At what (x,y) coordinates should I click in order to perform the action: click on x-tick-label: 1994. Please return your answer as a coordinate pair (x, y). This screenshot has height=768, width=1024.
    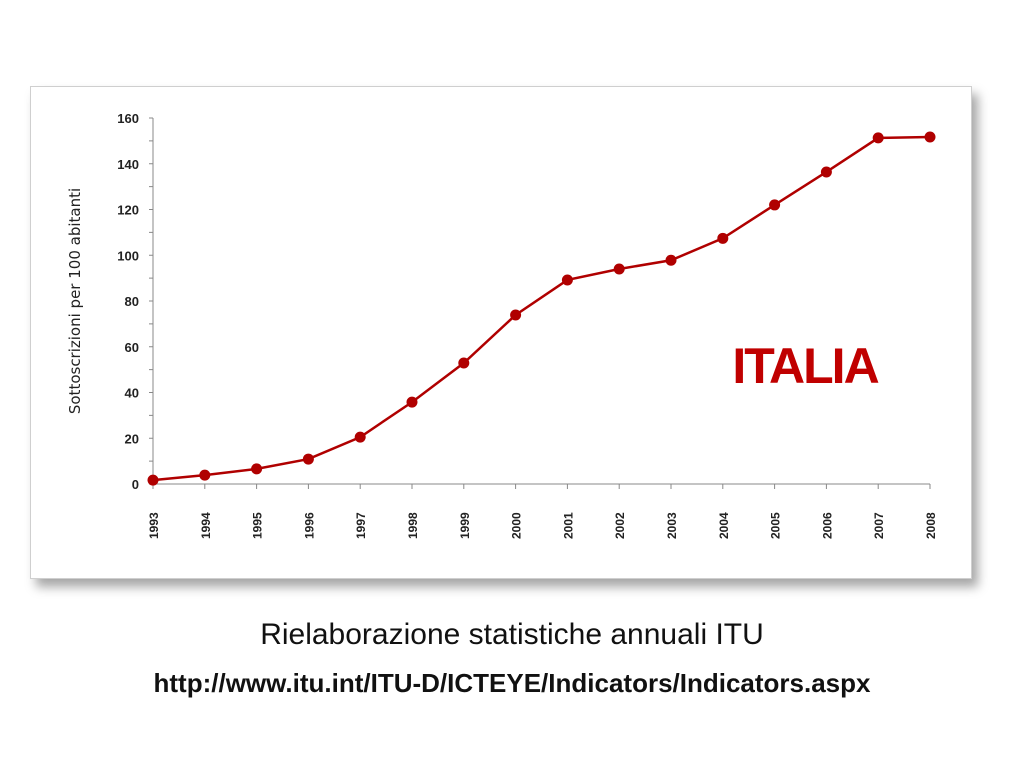
    Looking at the image, I should click on (206, 525).